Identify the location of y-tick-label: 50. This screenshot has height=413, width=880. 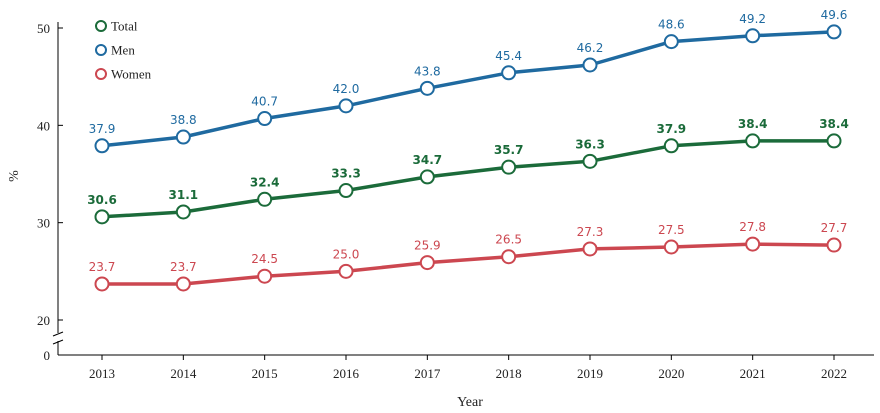
(43, 28).